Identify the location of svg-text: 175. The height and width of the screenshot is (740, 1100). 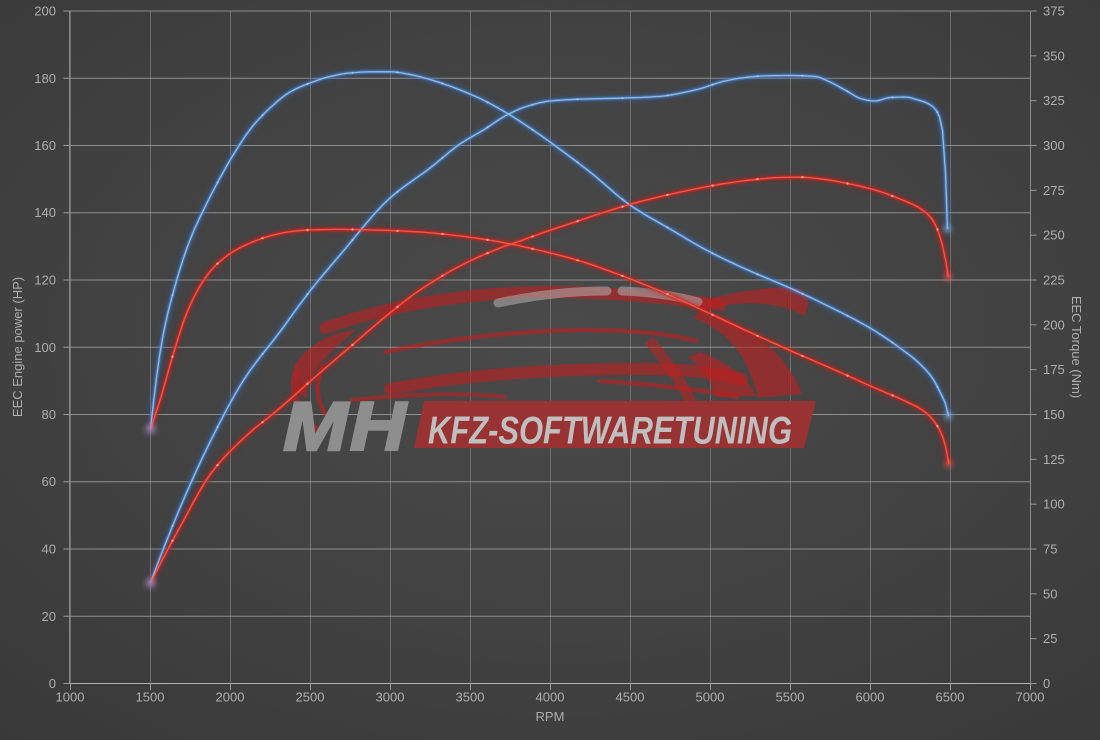
(1054, 369).